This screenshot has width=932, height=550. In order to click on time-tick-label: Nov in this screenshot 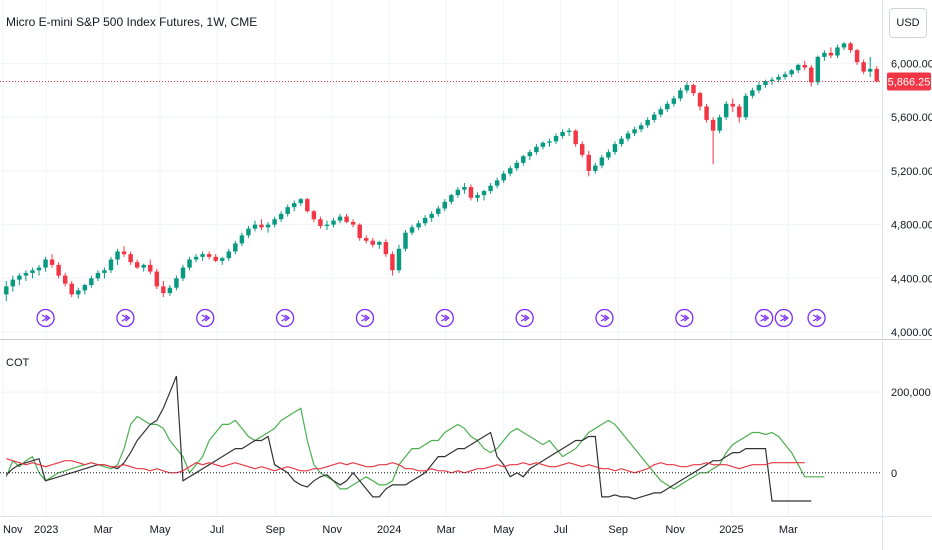, I will do `click(332, 530)`.